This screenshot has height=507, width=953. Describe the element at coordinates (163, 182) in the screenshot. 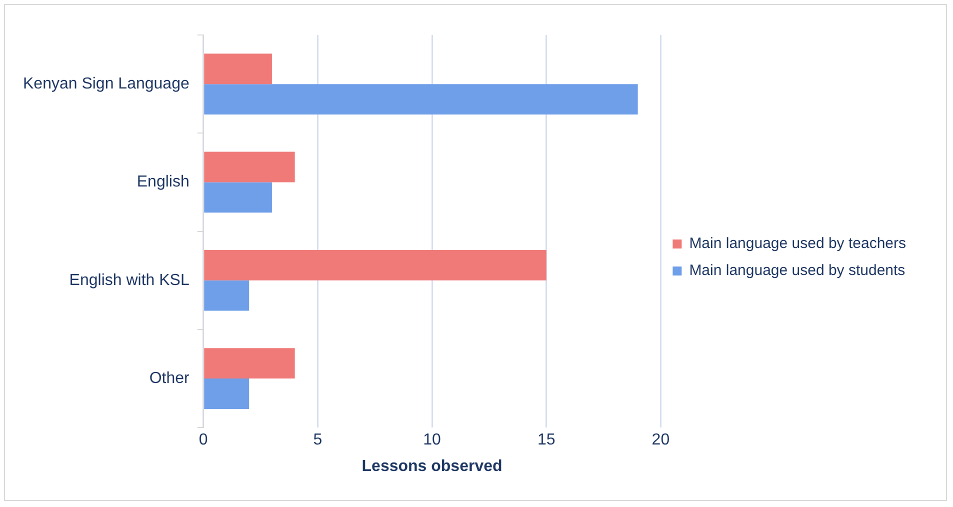

I see `y-tick-label: English` at that location.